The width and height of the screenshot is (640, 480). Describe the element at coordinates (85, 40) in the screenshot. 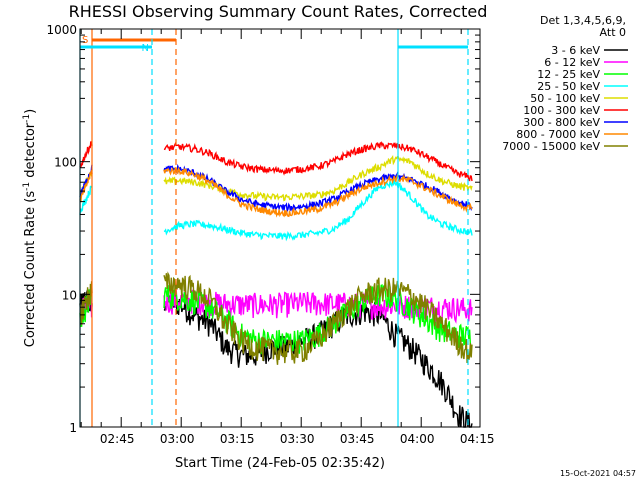

I see `saa-label: S` at that location.